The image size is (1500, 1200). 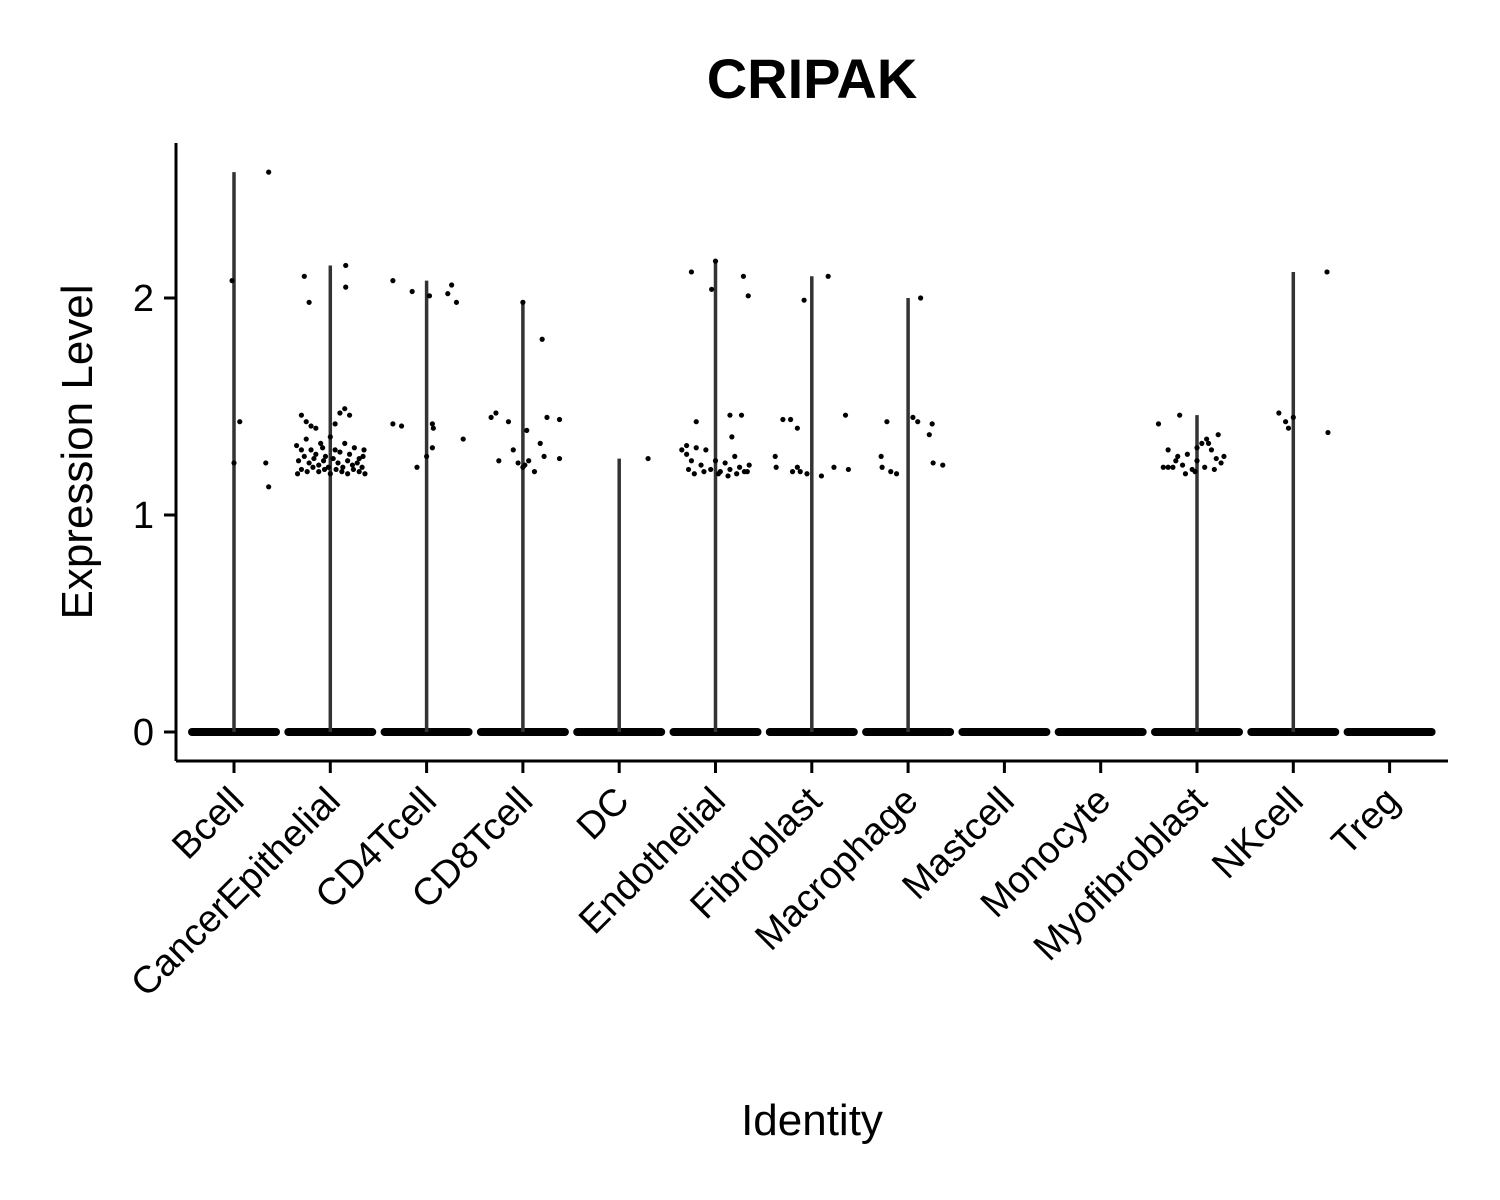 What do you see at coordinates (1366, 822) in the screenshot?
I see `x-tick-label: Treg` at bounding box center [1366, 822].